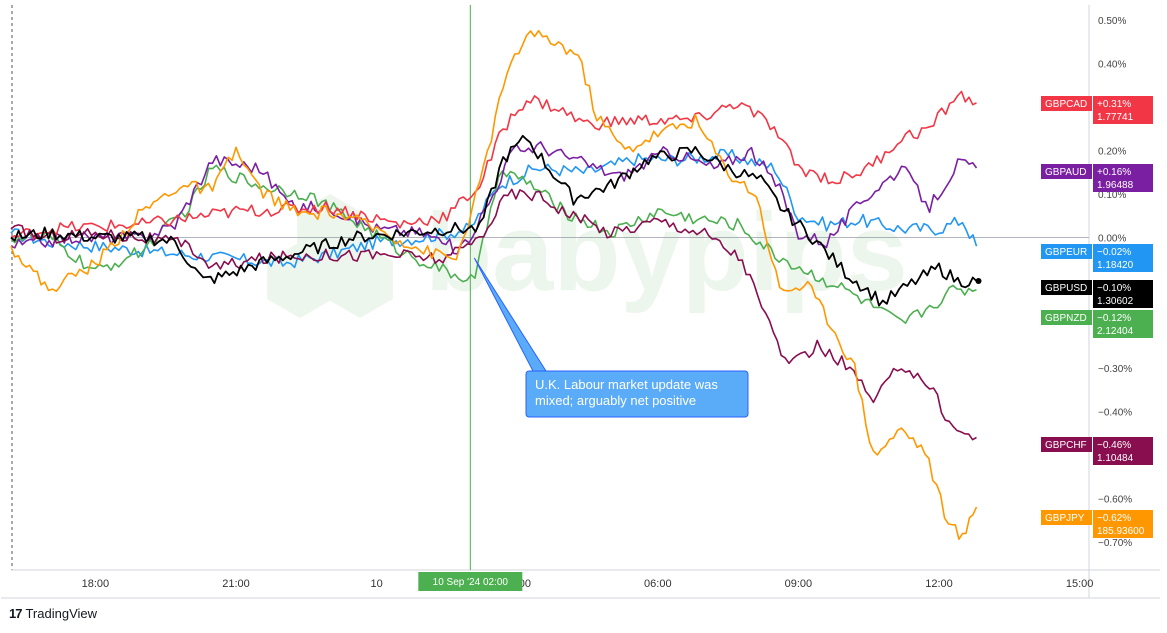  What do you see at coordinates (1114, 104) in the screenshot?
I see `badge-pct-label: +0.31%` at bounding box center [1114, 104].